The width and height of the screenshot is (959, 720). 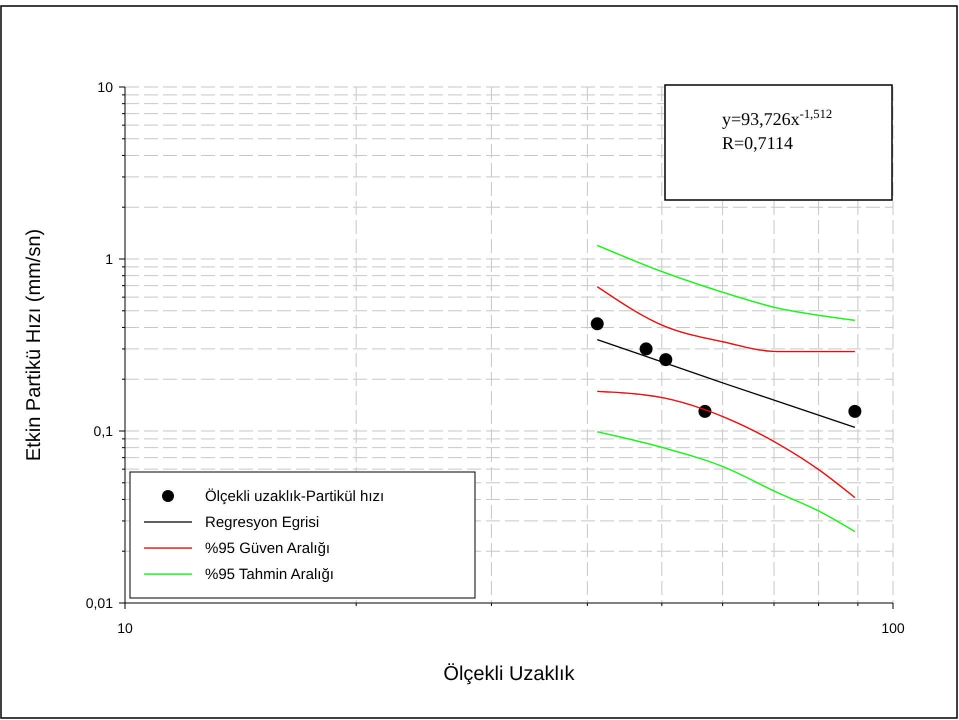 I want to click on y-axis-title: Etkin Partikü Hızı (mm/sn), so click(x=34, y=345).